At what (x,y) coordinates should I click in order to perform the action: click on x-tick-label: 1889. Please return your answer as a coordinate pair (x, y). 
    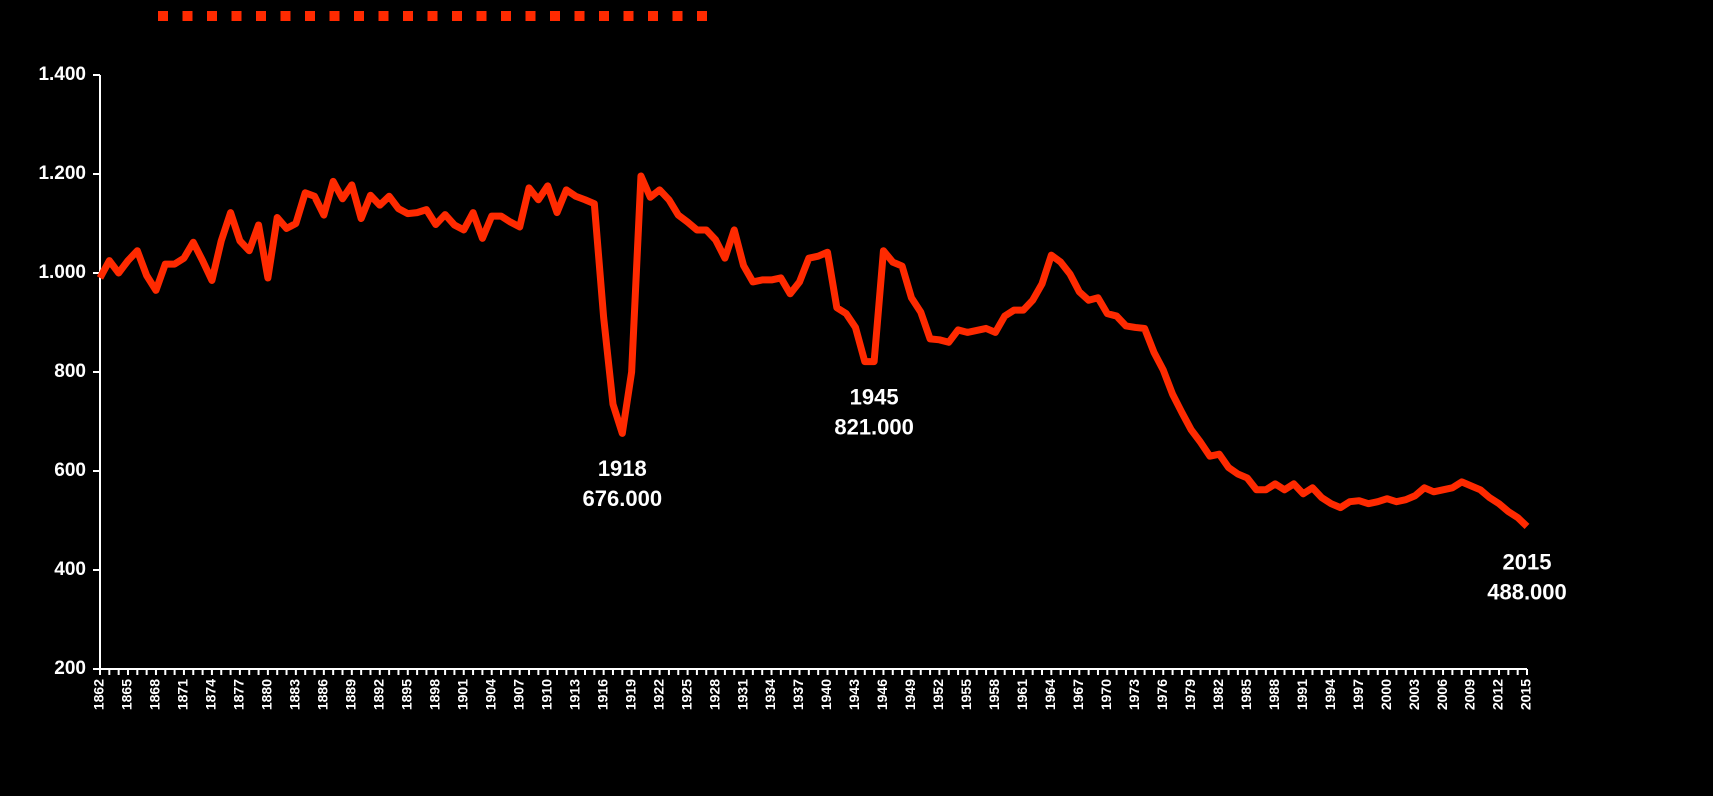
    Looking at the image, I should click on (351, 694).